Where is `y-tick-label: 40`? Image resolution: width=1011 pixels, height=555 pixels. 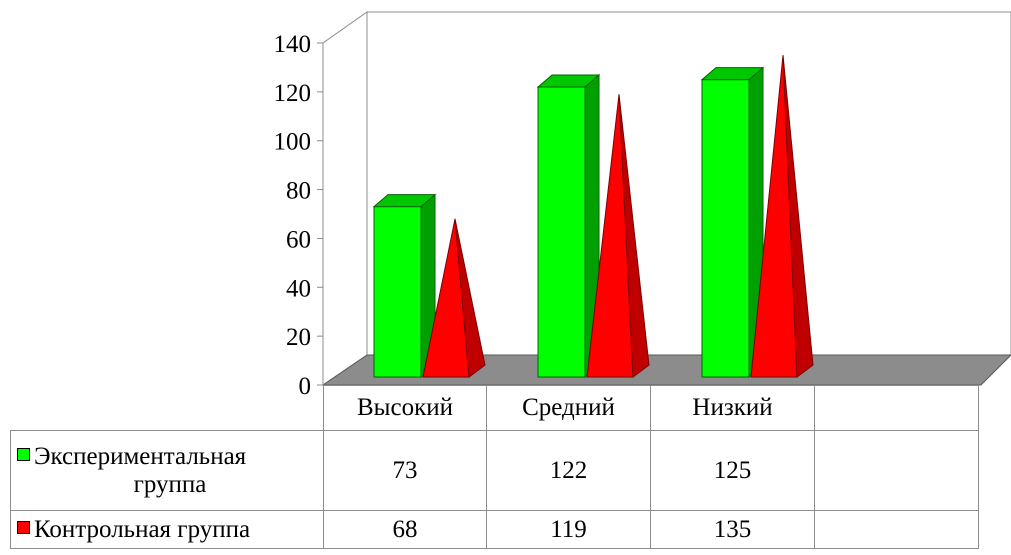
y-tick-label: 40 is located at coordinates (298, 288).